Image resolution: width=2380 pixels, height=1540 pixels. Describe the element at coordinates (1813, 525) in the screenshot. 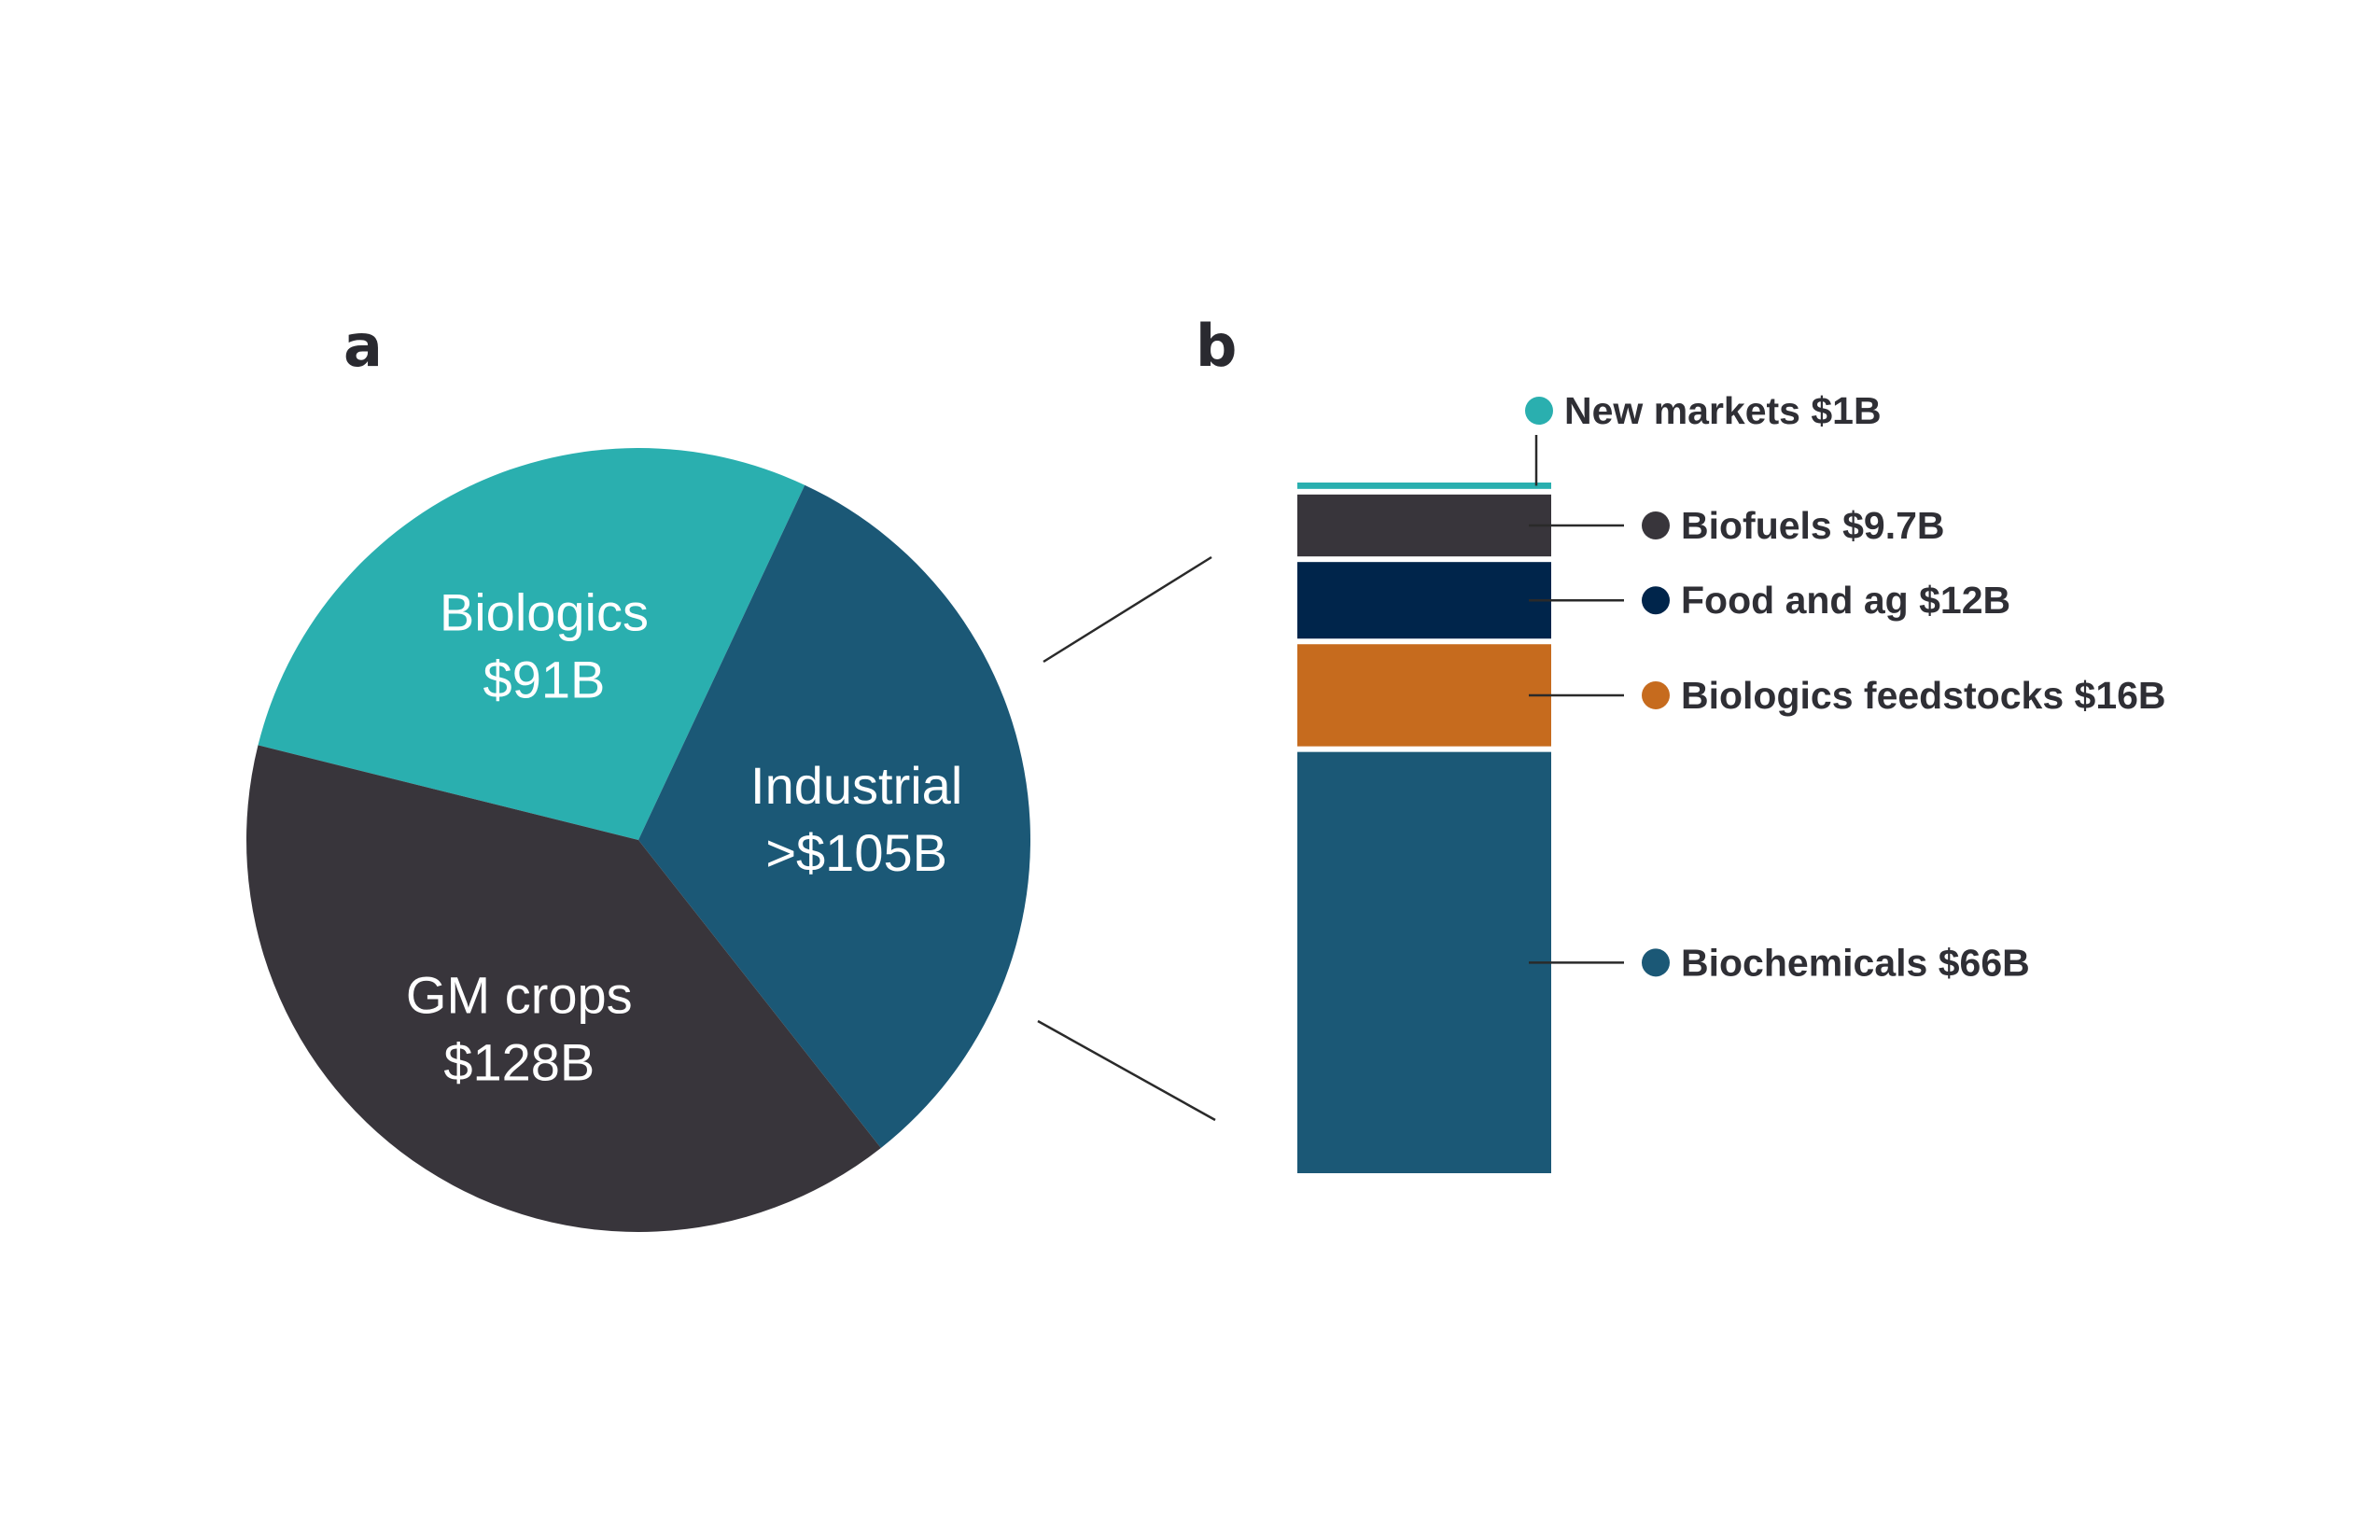

I see `legend-label-biofuels: Biofuels $9.7B` at that location.